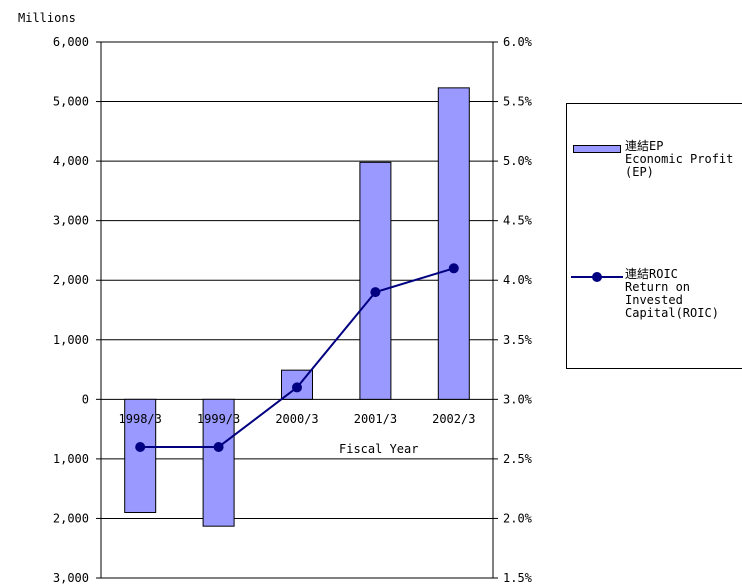 The height and width of the screenshot is (586, 742). What do you see at coordinates (518, 518) in the screenshot?
I see `right-tick-label: 2.0%` at bounding box center [518, 518].